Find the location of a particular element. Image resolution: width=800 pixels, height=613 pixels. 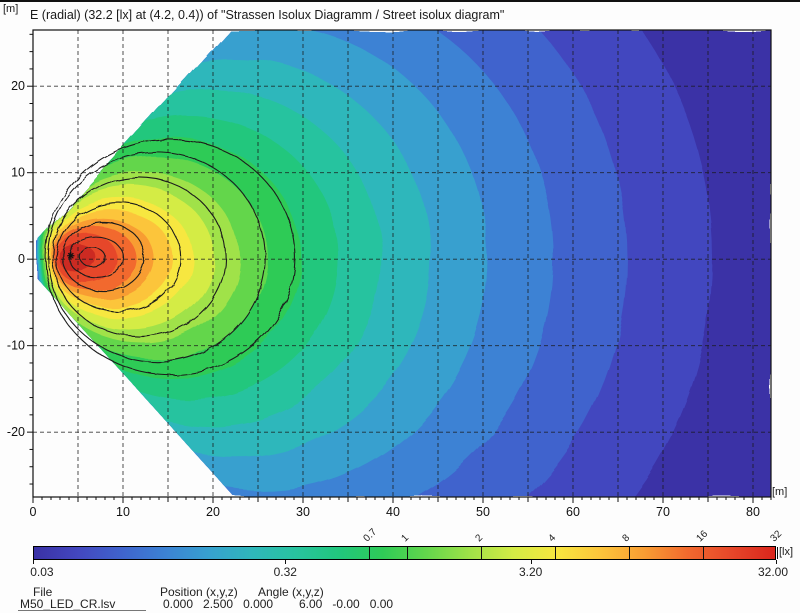

colorbar-unit-label: [lx] is located at coordinates (786, 552).